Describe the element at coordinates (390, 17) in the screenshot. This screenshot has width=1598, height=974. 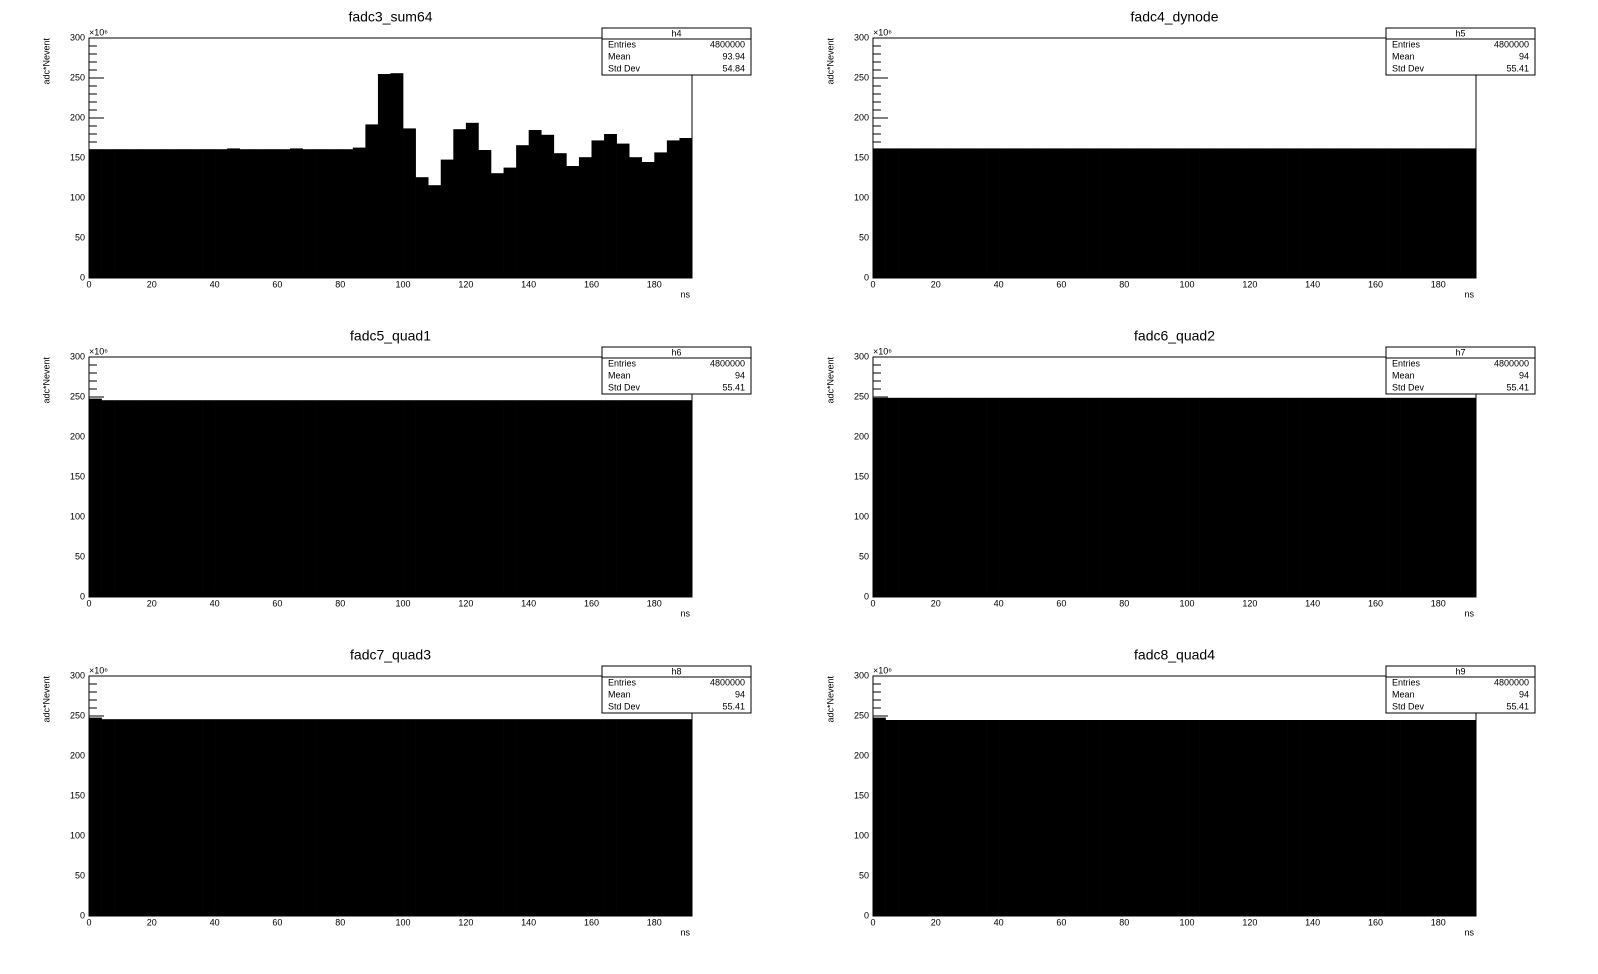
I see `chart-title: fadc3_sum64` at that location.